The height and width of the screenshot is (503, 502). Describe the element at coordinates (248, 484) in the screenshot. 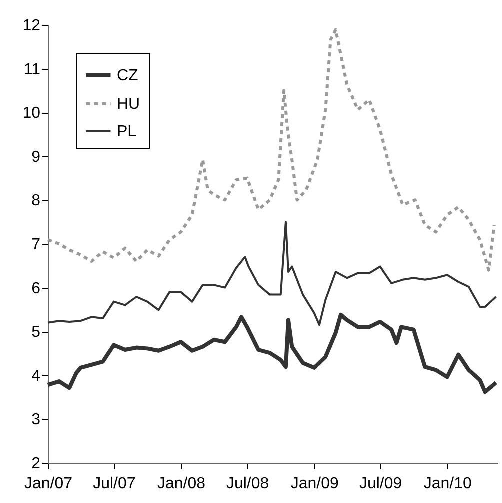

I see `x-tick-label: Jul/08` at that location.